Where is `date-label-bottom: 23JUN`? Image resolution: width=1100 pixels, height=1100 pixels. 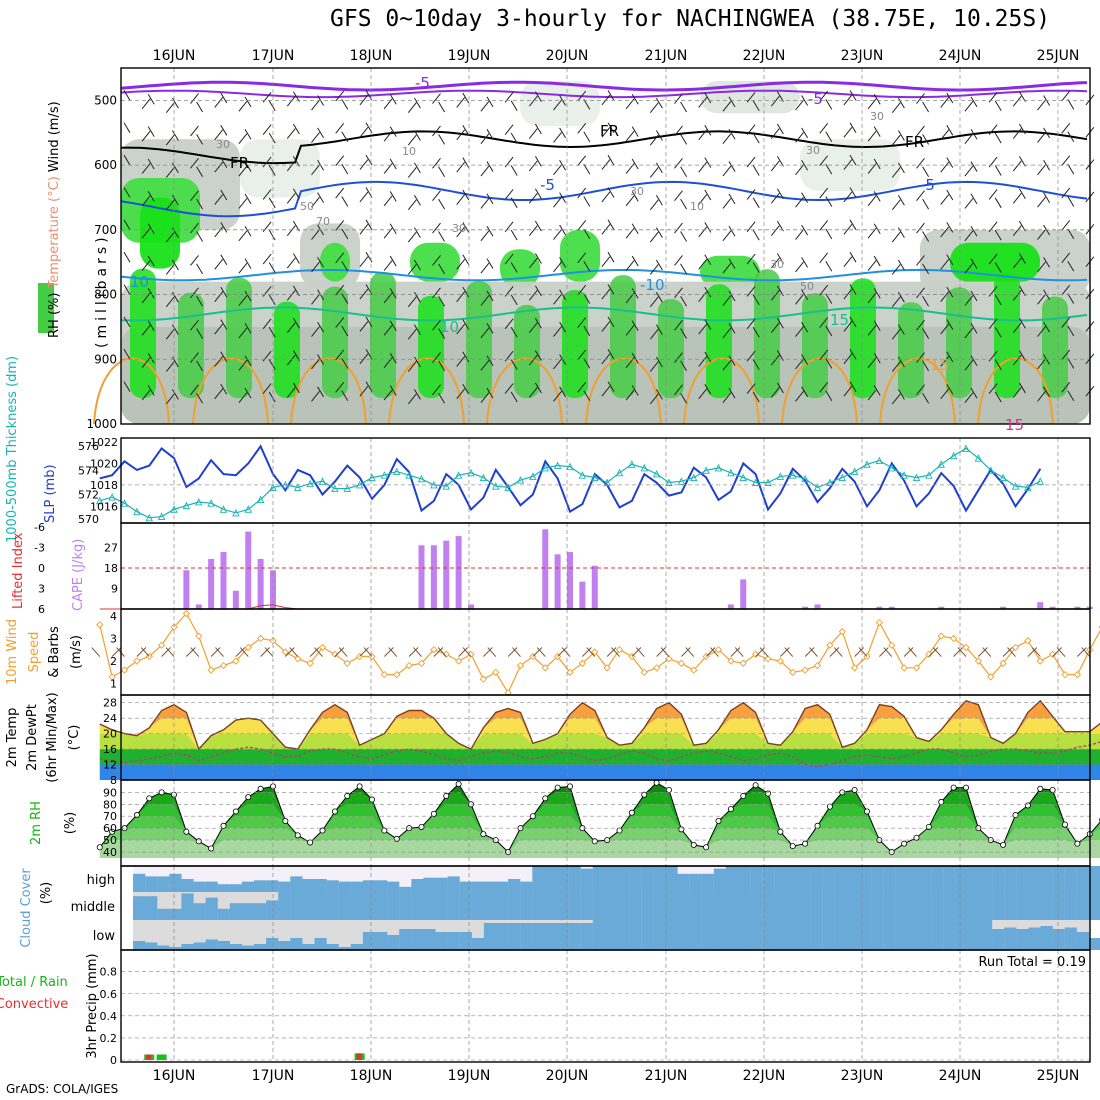 date-label-bottom: 23JUN is located at coordinates (862, 1076).